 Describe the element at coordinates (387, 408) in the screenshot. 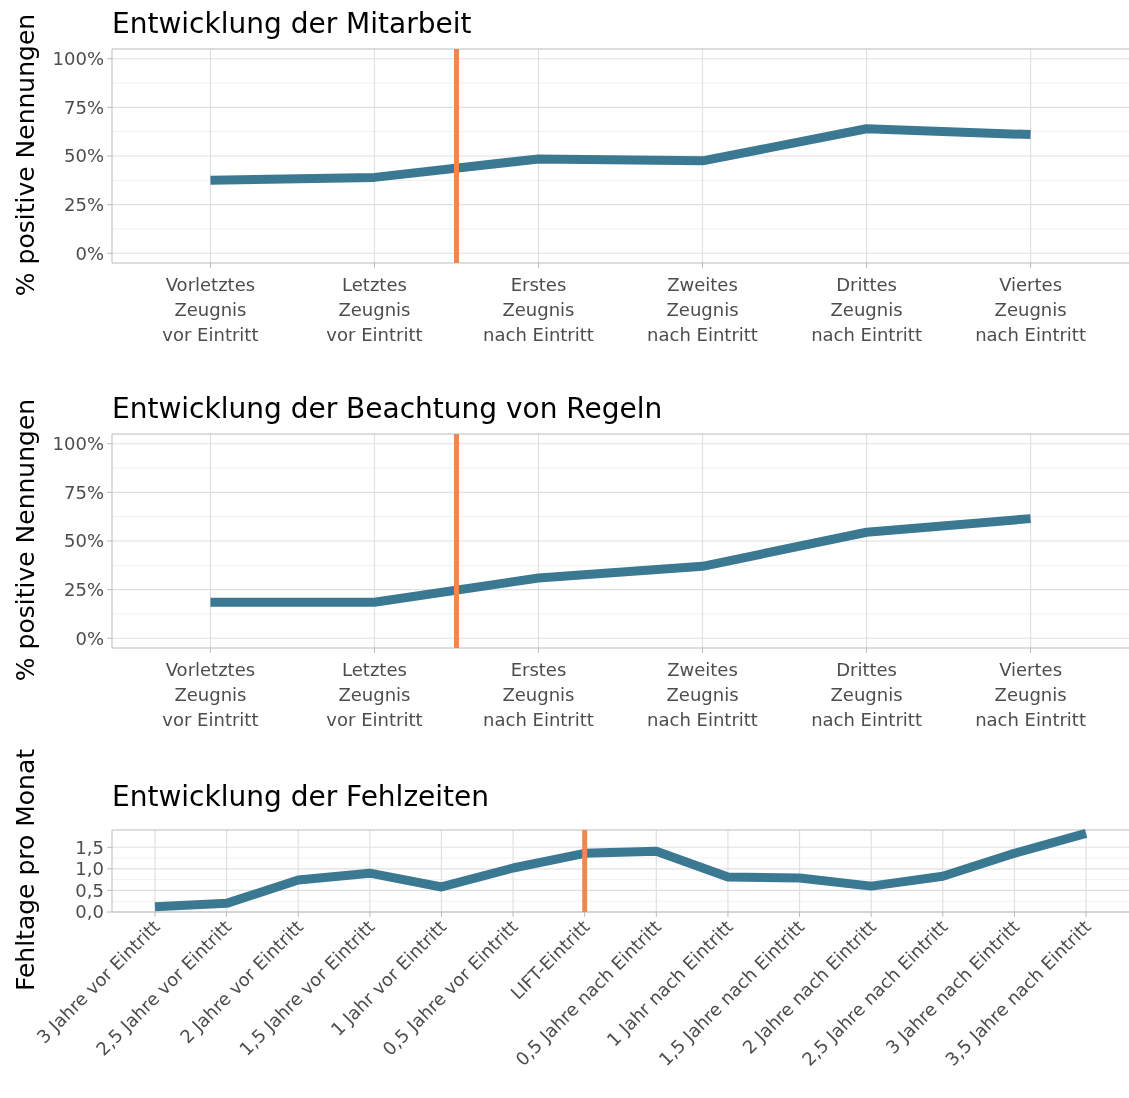

I see `chart-title: Entwicklung der Beachtung von Regeln` at that location.